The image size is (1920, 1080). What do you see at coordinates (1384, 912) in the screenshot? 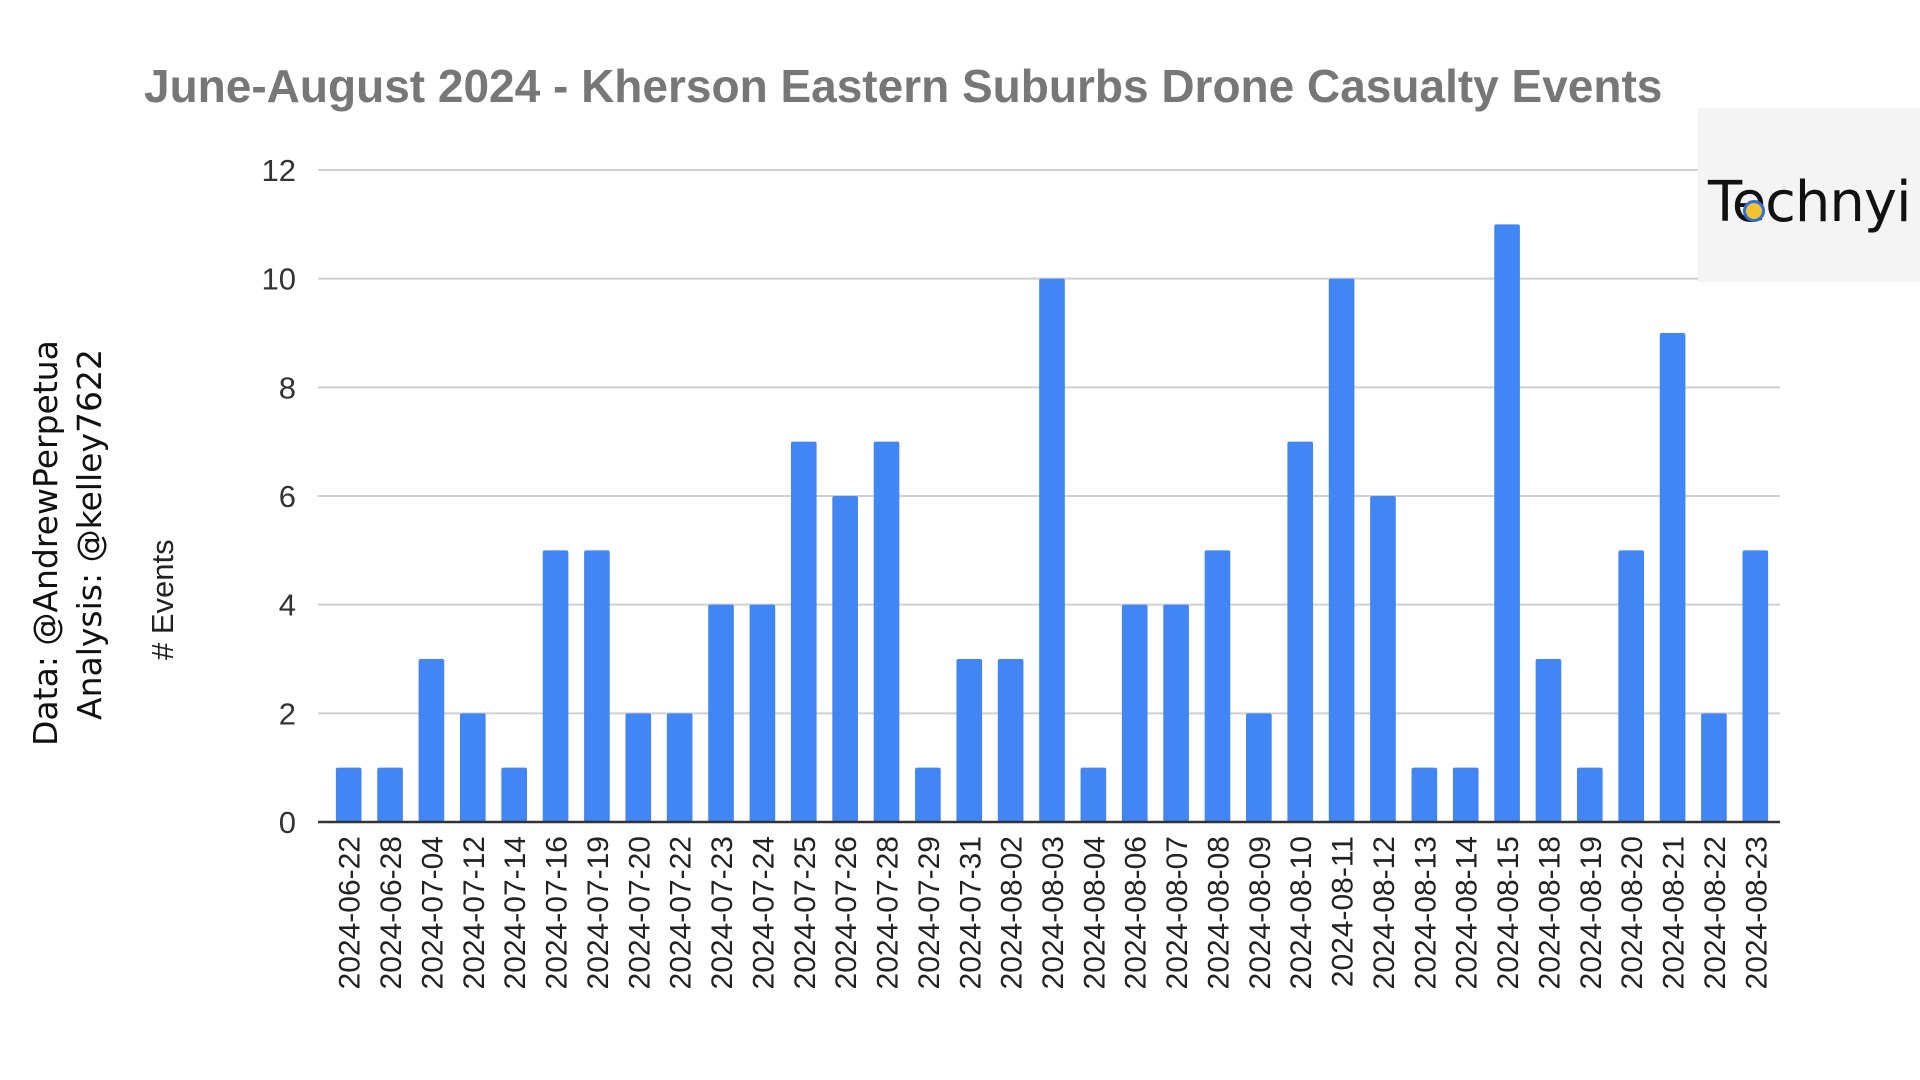
I see `x-tick-label: 2024-08-12` at bounding box center [1384, 912].